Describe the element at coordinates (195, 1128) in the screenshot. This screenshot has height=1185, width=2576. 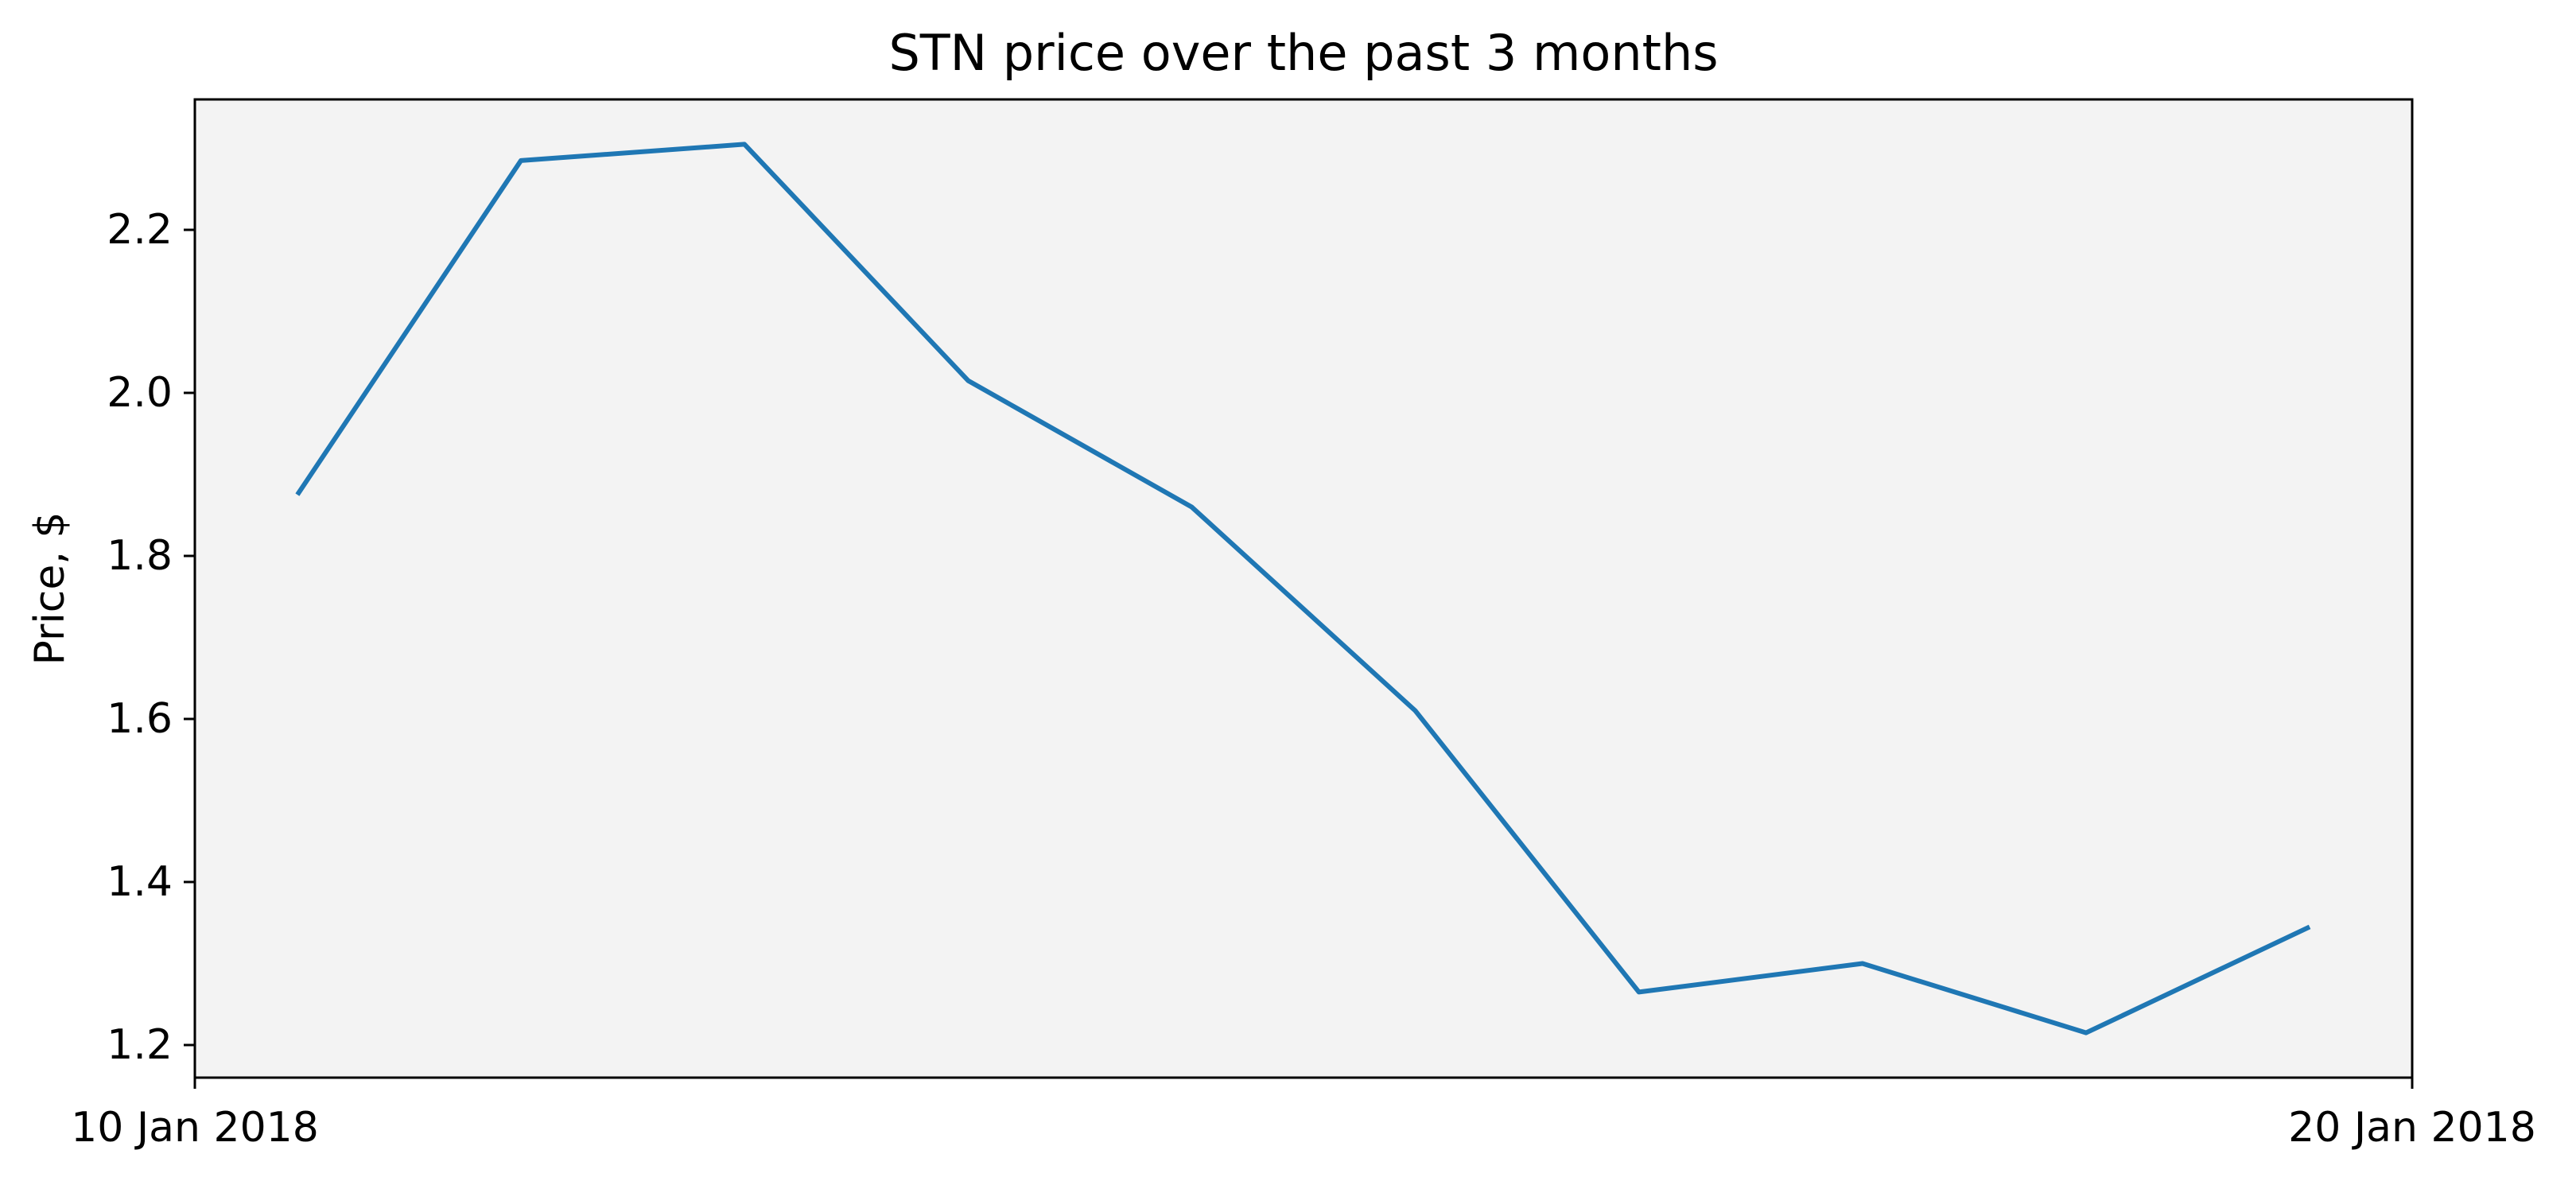
I see `x-tick-label: 10 Jan 2018` at that location.